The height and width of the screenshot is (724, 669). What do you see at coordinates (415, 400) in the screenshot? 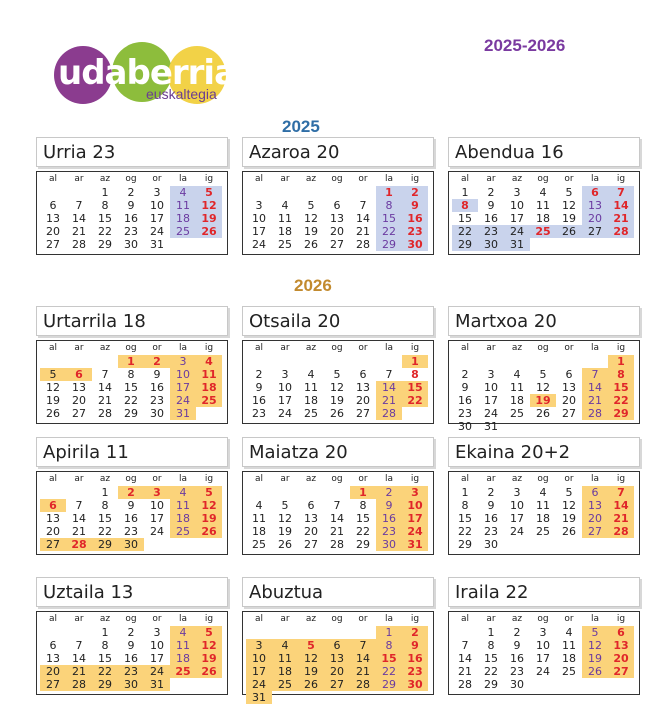
I see `day-cell: 22` at bounding box center [415, 400].